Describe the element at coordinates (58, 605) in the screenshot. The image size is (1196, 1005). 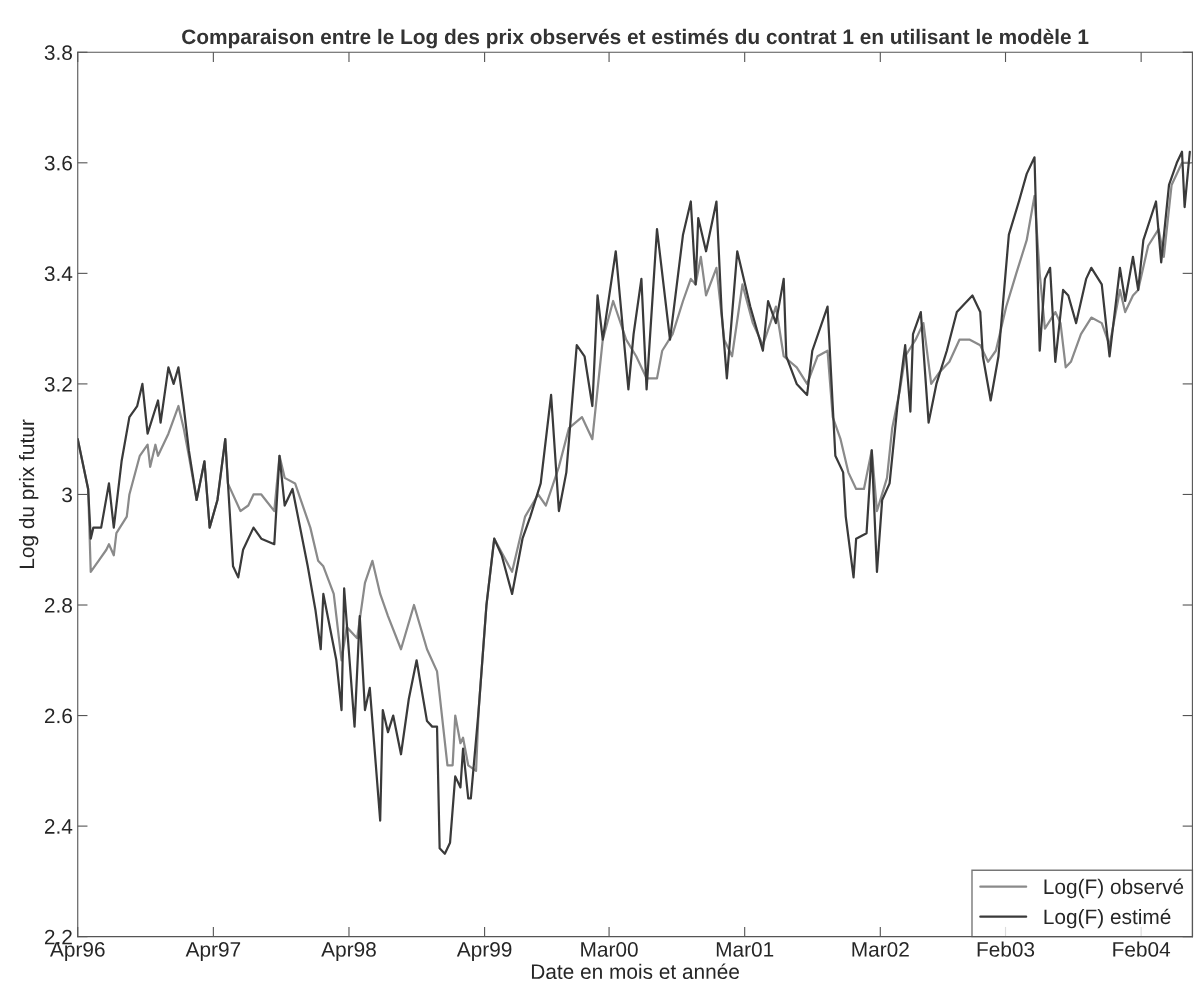
I see `y-tick-label: 2.8` at that location.